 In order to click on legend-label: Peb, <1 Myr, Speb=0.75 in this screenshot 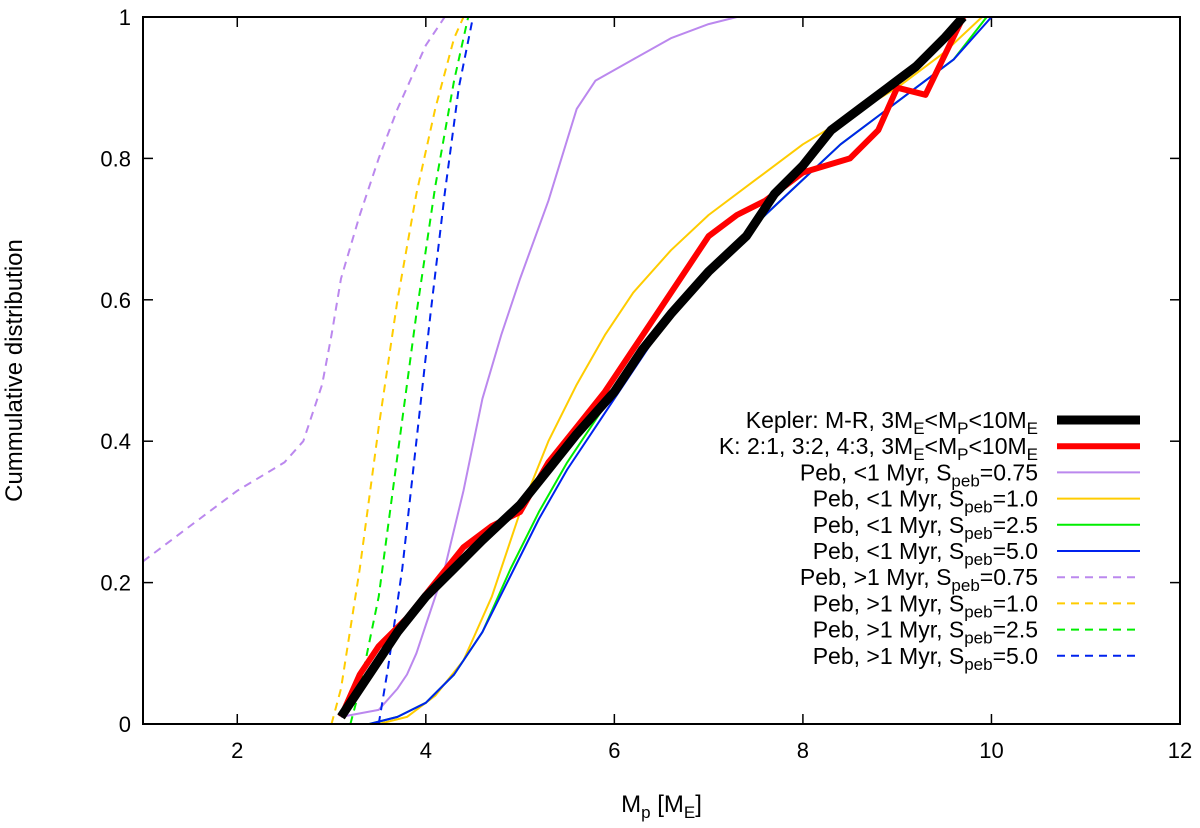, I will do `click(919, 474)`.